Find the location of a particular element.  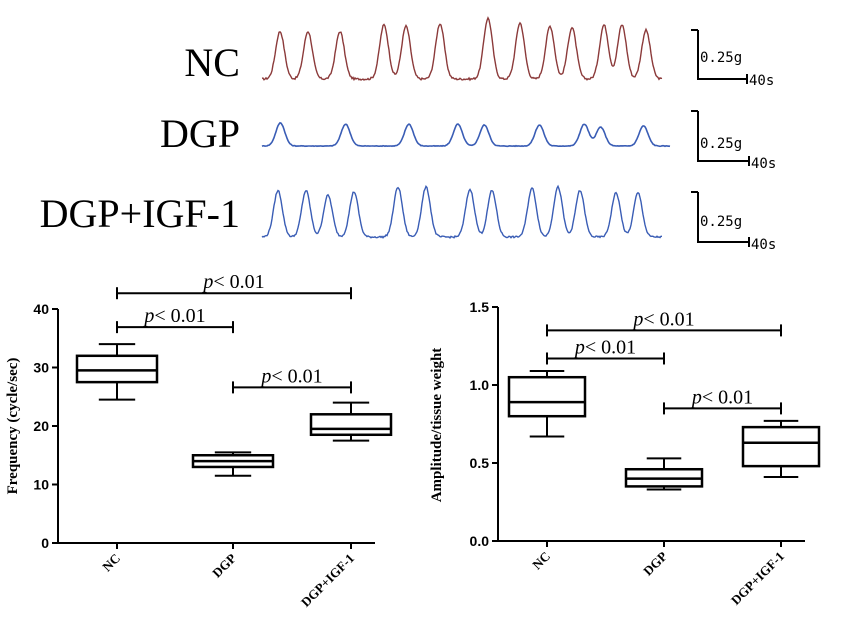

trace-label-dgp-igf1: DGP+IGF-1 is located at coordinates (140, 213).